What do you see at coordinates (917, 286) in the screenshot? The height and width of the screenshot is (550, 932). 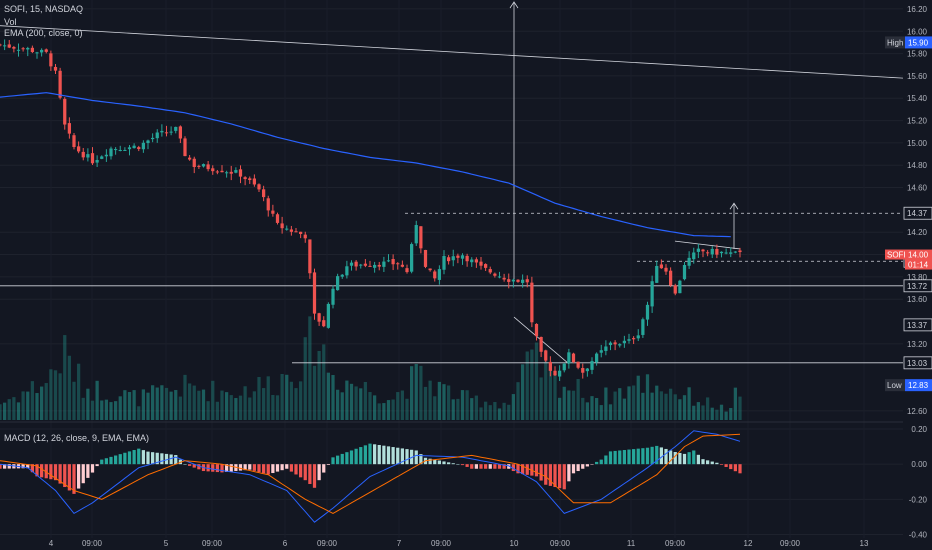 I see `level-tag-box` at bounding box center [917, 286].